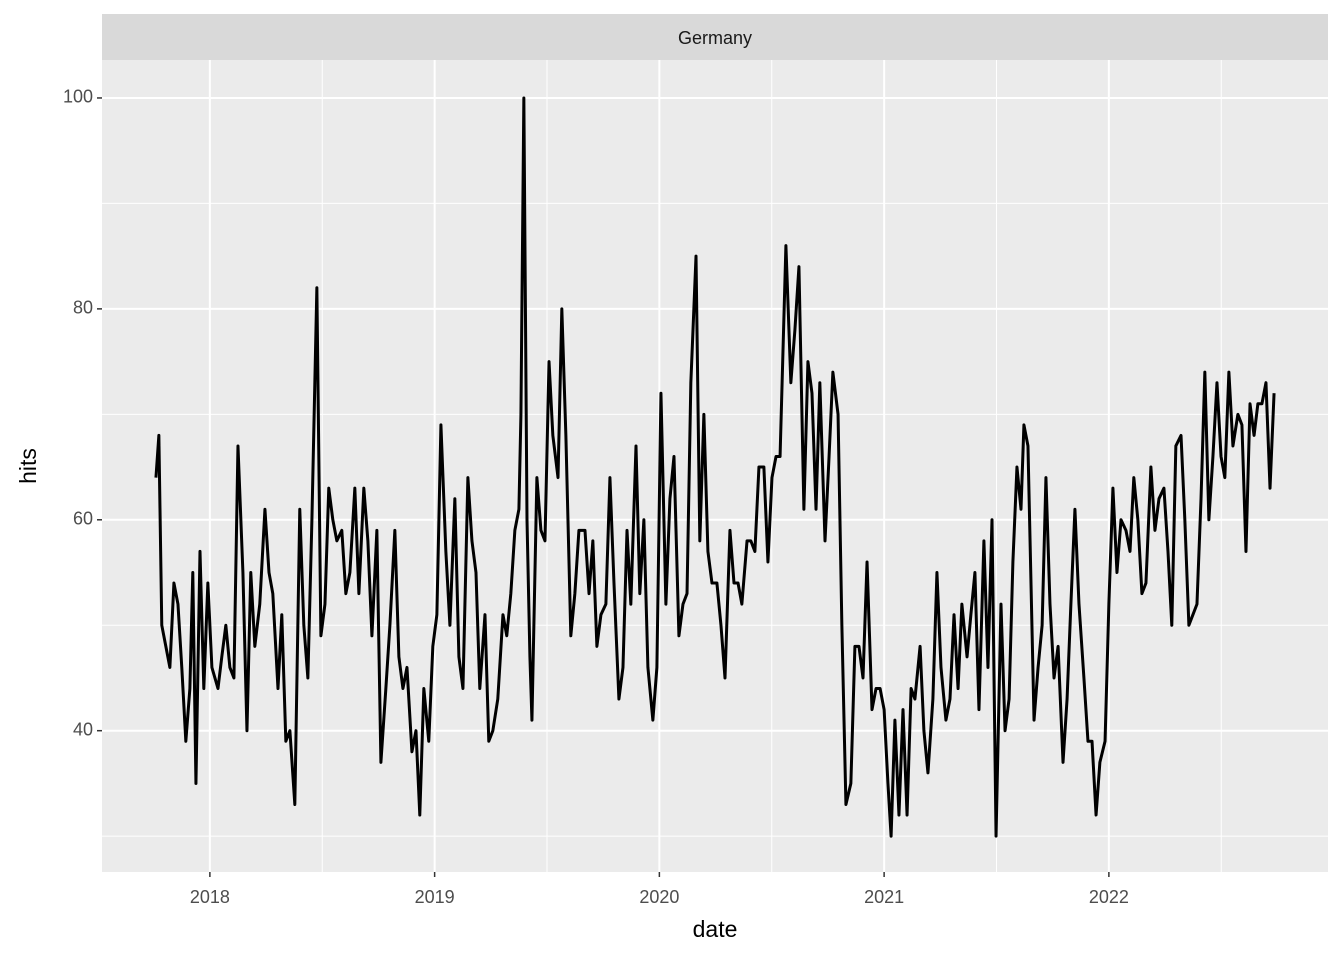  What do you see at coordinates (659, 897) in the screenshot?
I see `x-tick-label: 2020` at bounding box center [659, 897].